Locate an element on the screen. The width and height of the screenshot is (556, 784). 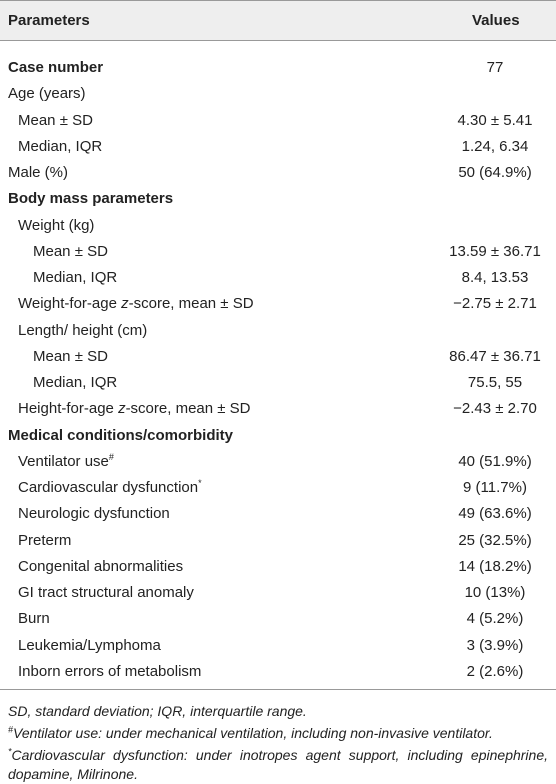
label: Inborn errors of metabolism is located at coordinates (110, 671).